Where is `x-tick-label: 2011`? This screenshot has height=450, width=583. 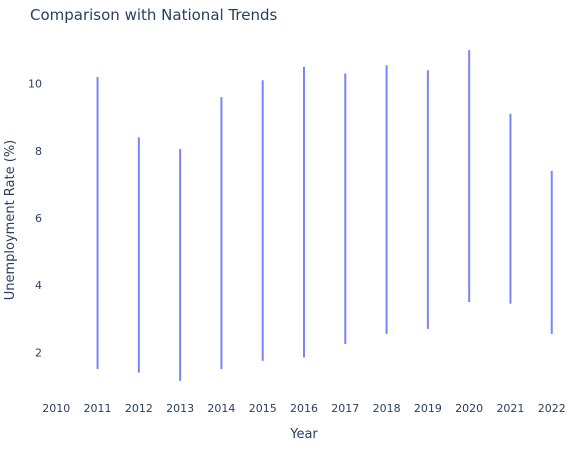 x-tick-label: 2011 is located at coordinates (98, 408).